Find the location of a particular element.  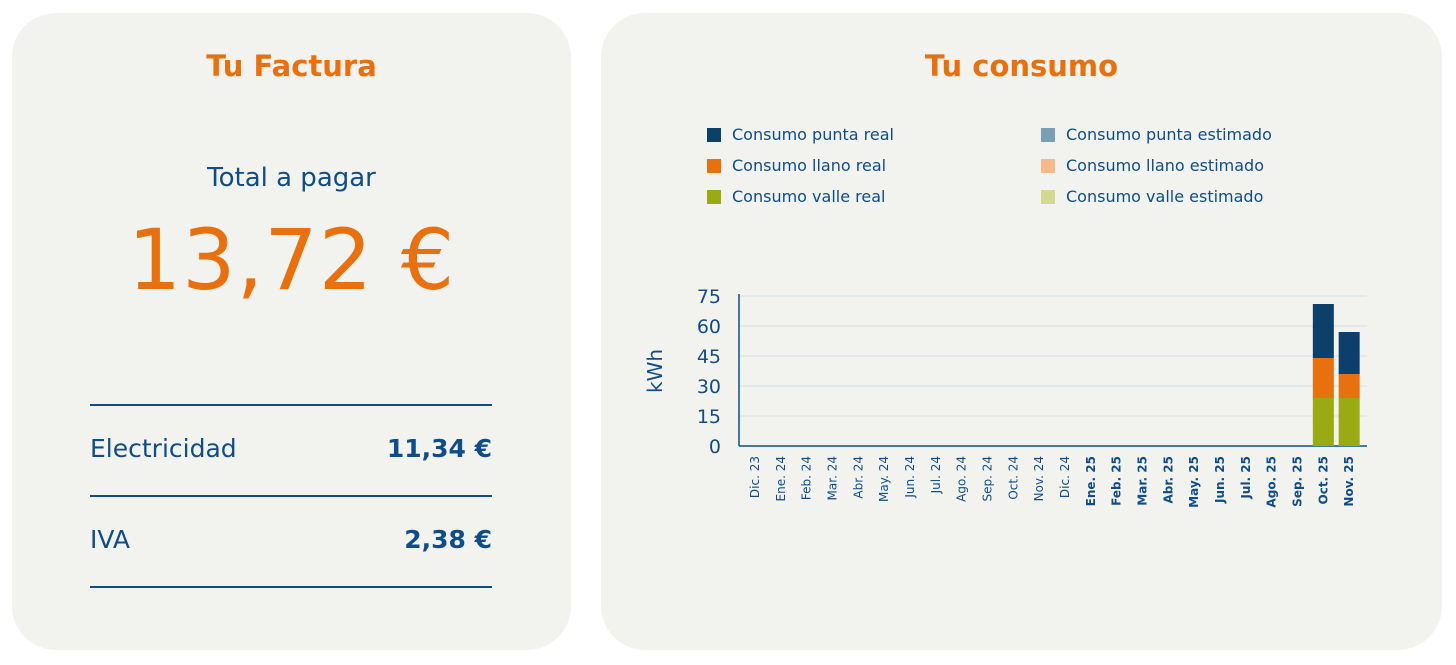

x-tick-label: Mar. 24 is located at coordinates (833, 478).